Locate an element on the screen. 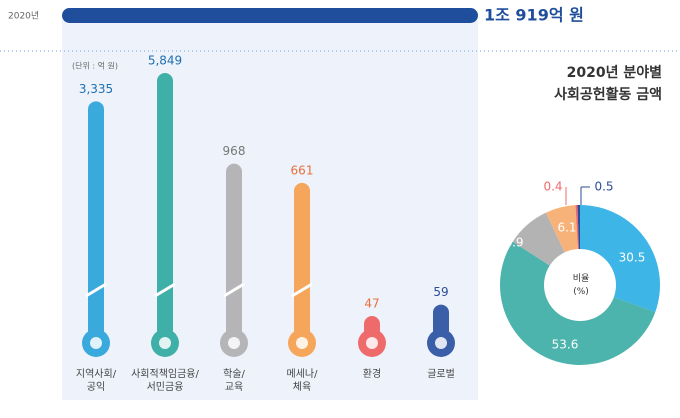 This screenshot has height=418, width=680. total: 1조 919억 원 is located at coordinates (534, 15).